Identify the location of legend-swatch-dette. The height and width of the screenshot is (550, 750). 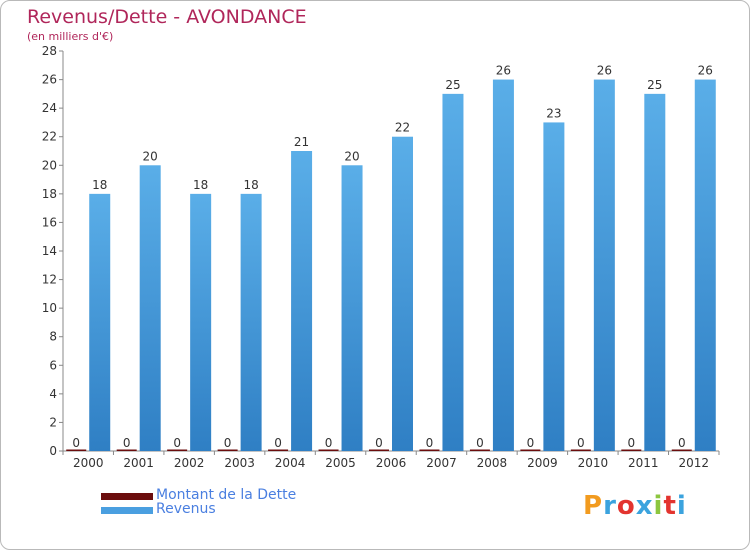
(127, 496).